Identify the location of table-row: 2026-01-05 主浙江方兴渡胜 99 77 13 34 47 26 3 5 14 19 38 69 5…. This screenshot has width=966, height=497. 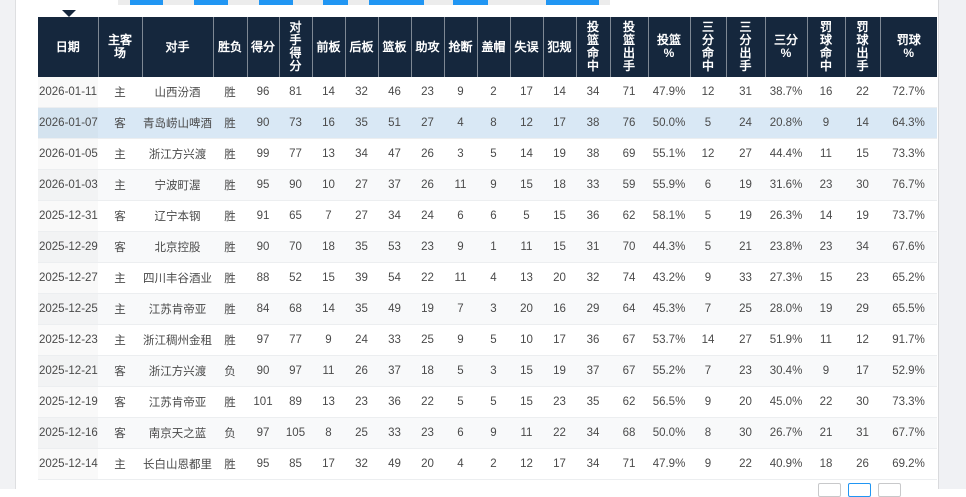
(487, 154).